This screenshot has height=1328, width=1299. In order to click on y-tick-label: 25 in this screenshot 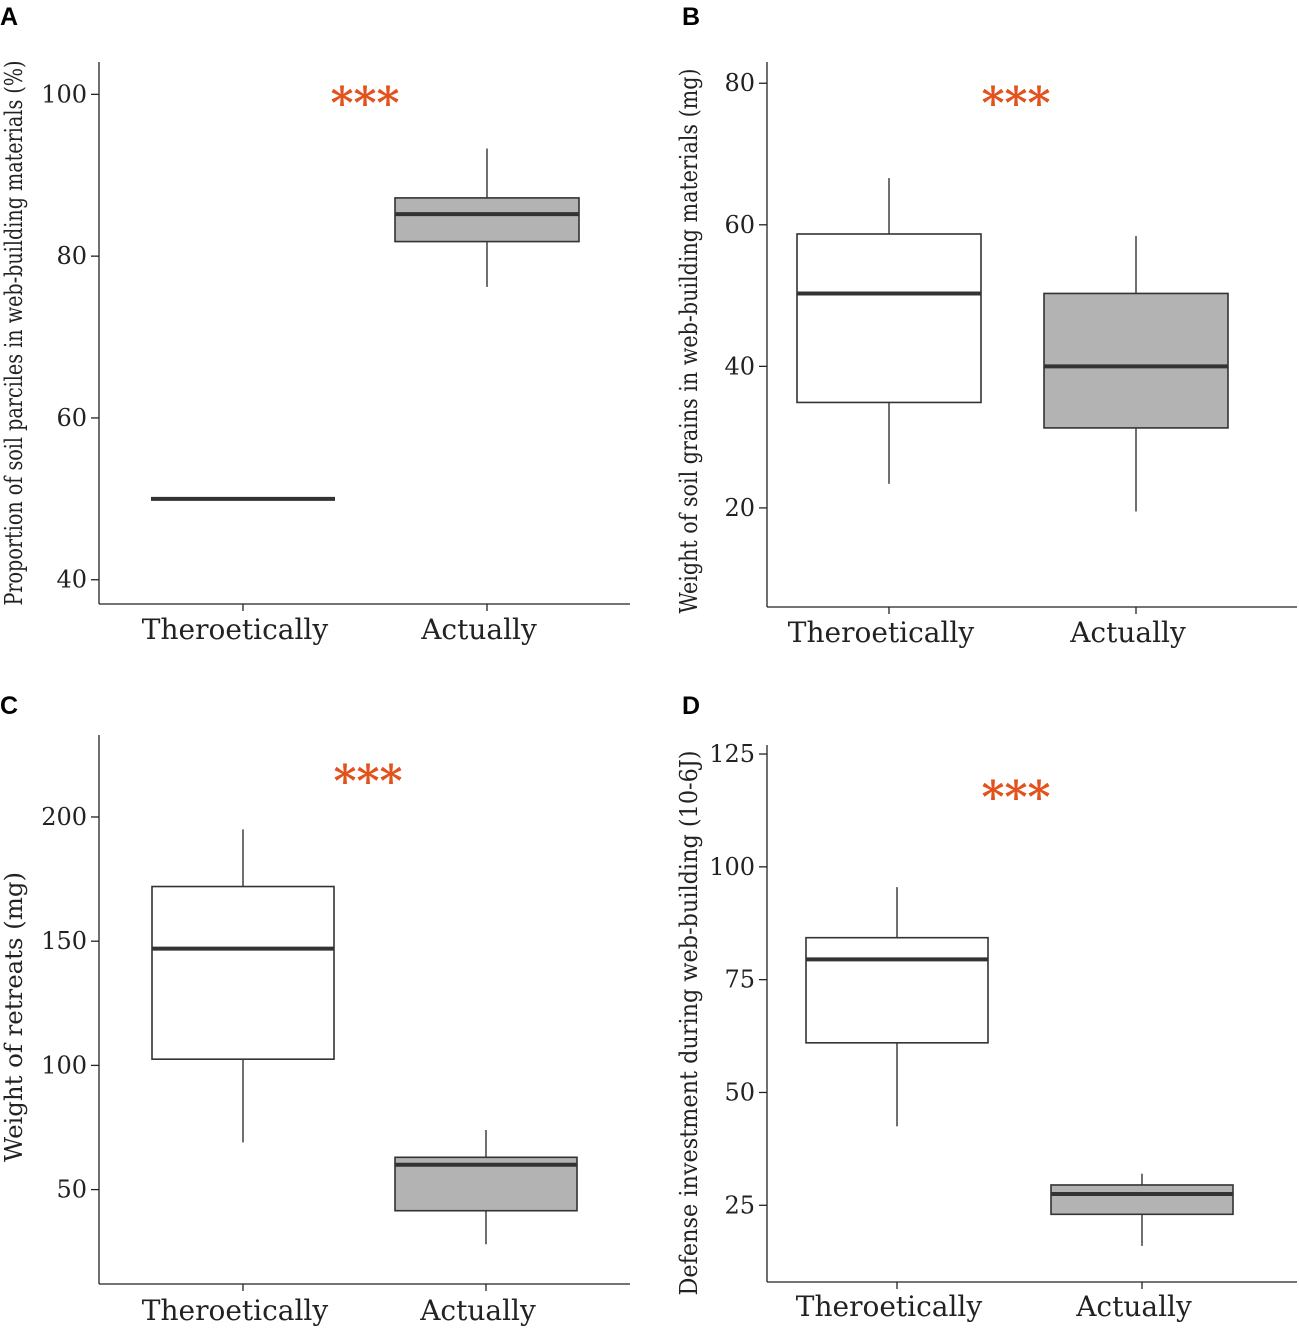, I will do `click(739, 1205)`.